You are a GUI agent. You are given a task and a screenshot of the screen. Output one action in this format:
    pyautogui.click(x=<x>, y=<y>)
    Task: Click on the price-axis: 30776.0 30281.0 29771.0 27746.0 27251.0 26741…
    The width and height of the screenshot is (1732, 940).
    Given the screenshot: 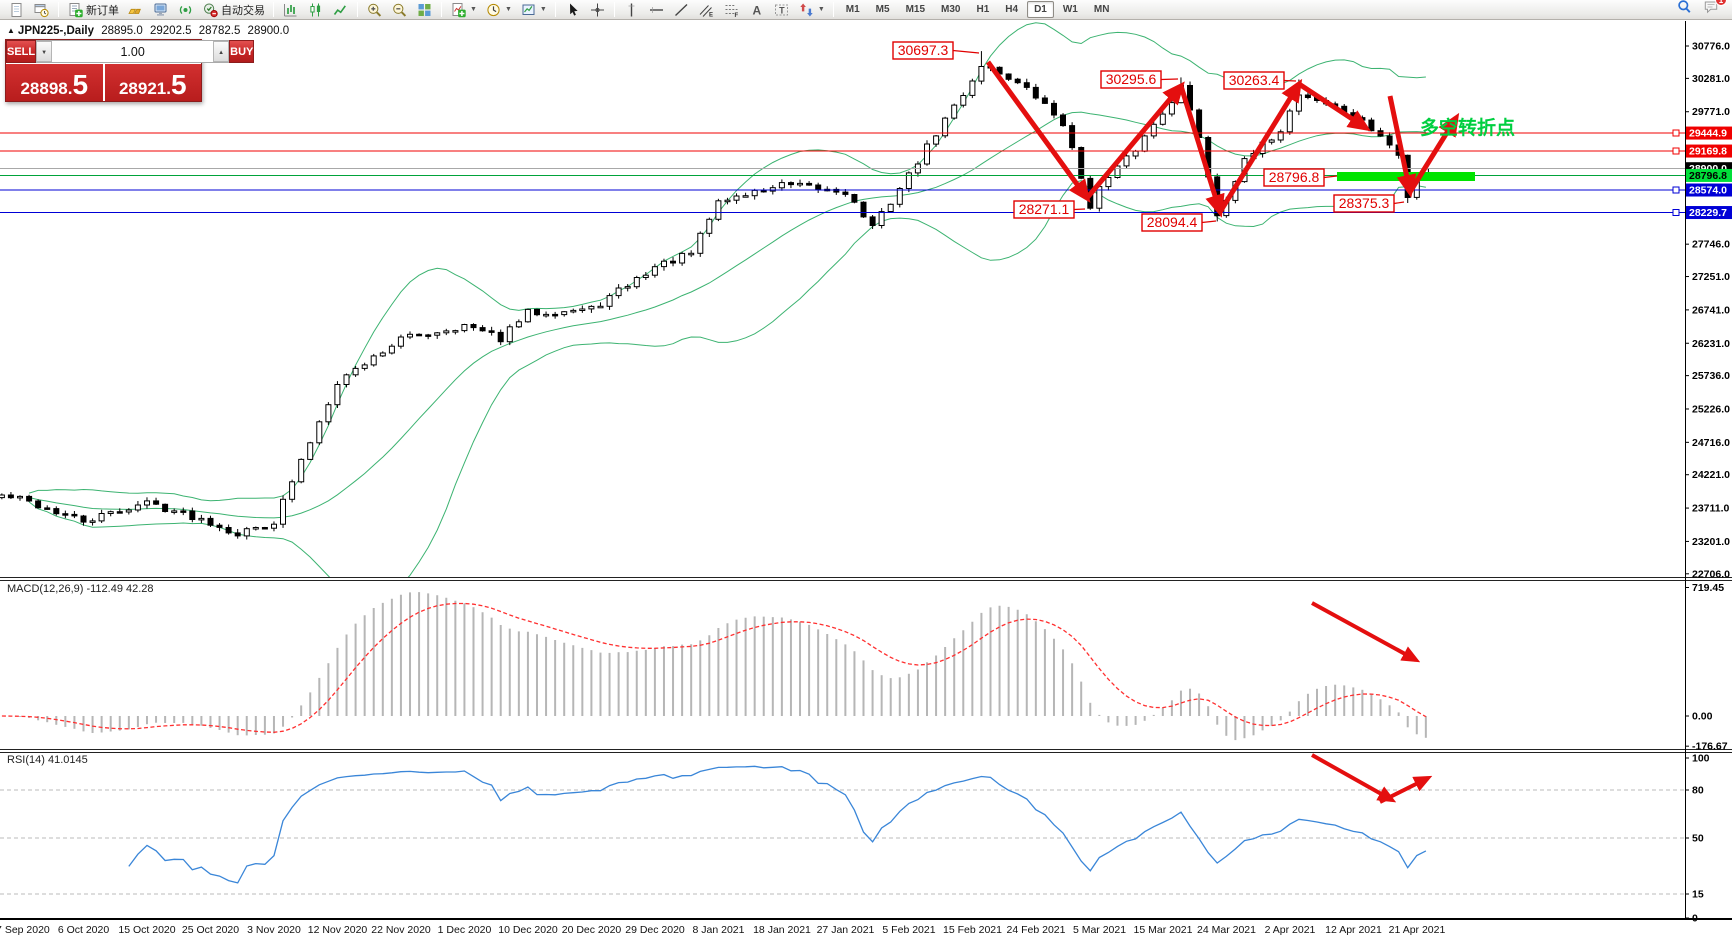 What is the action you would take?
    pyautogui.click(x=1708, y=483)
    